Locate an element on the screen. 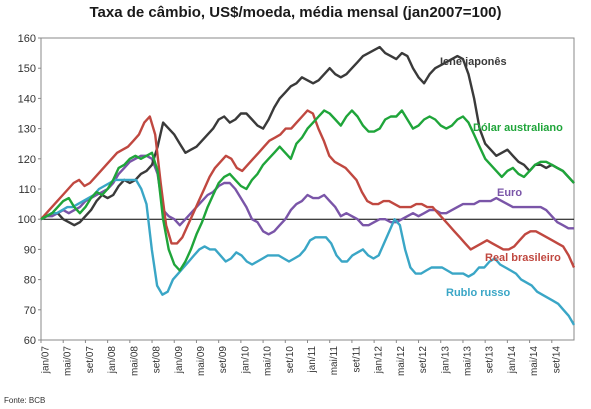 The width and height of the screenshot is (591, 409). x-tick-label: mai/13 is located at coordinates (467, 361).